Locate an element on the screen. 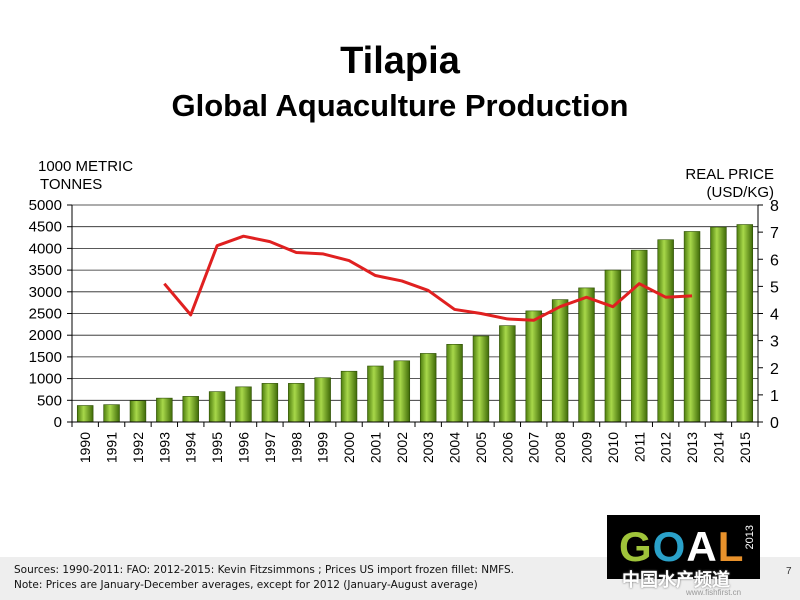 The width and height of the screenshot is (800, 600). y-left-tick-label-2500: 2500 is located at coordinates (45, 314).